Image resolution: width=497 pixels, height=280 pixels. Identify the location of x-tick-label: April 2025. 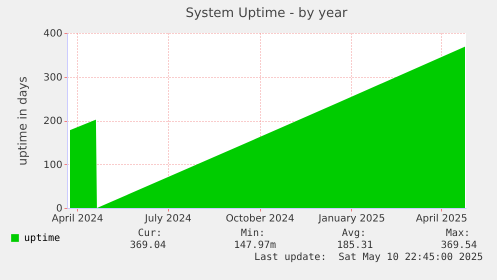
(442, 219).